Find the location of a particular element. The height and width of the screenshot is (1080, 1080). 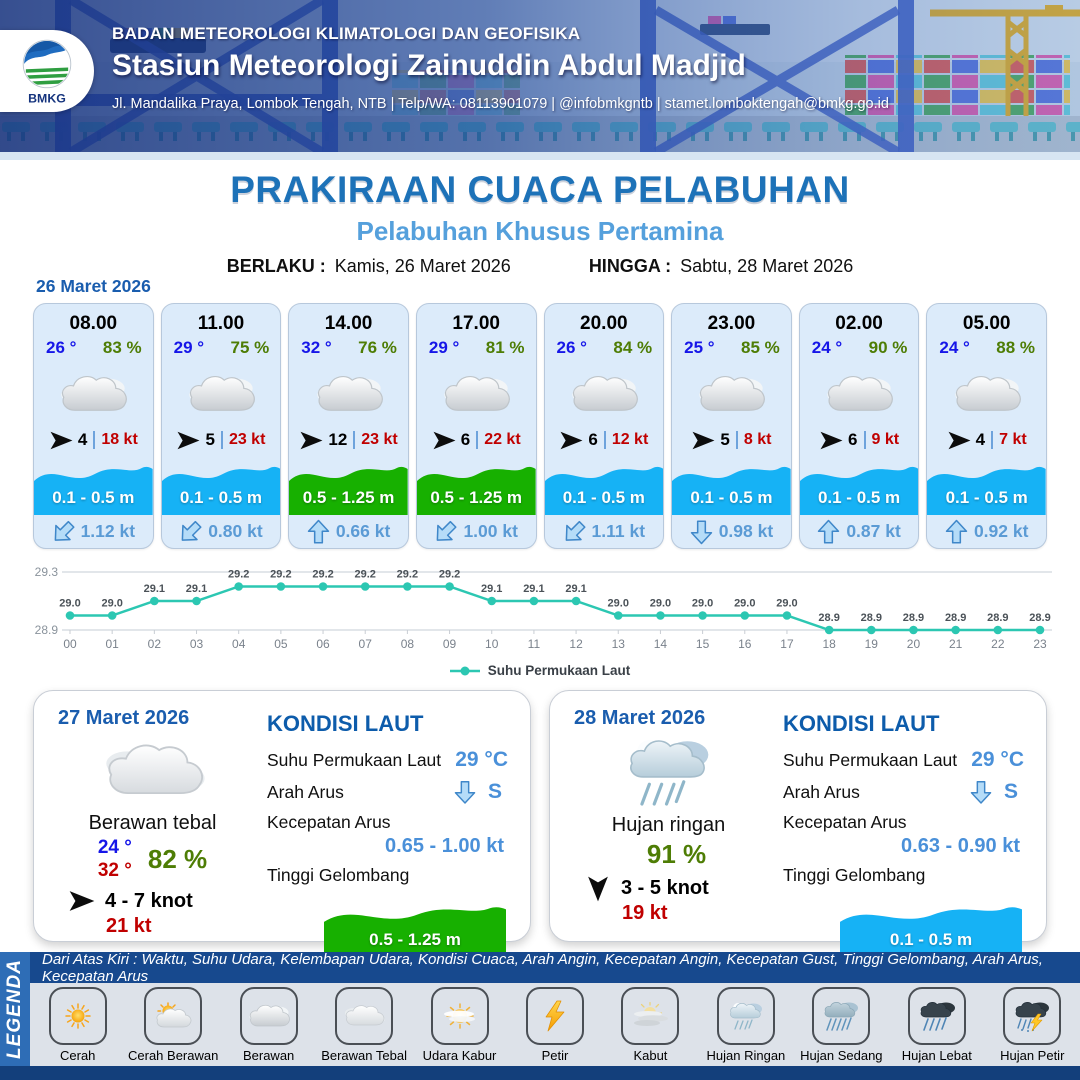

wind-gust: 22 kt is located at coordinates (502, 439).